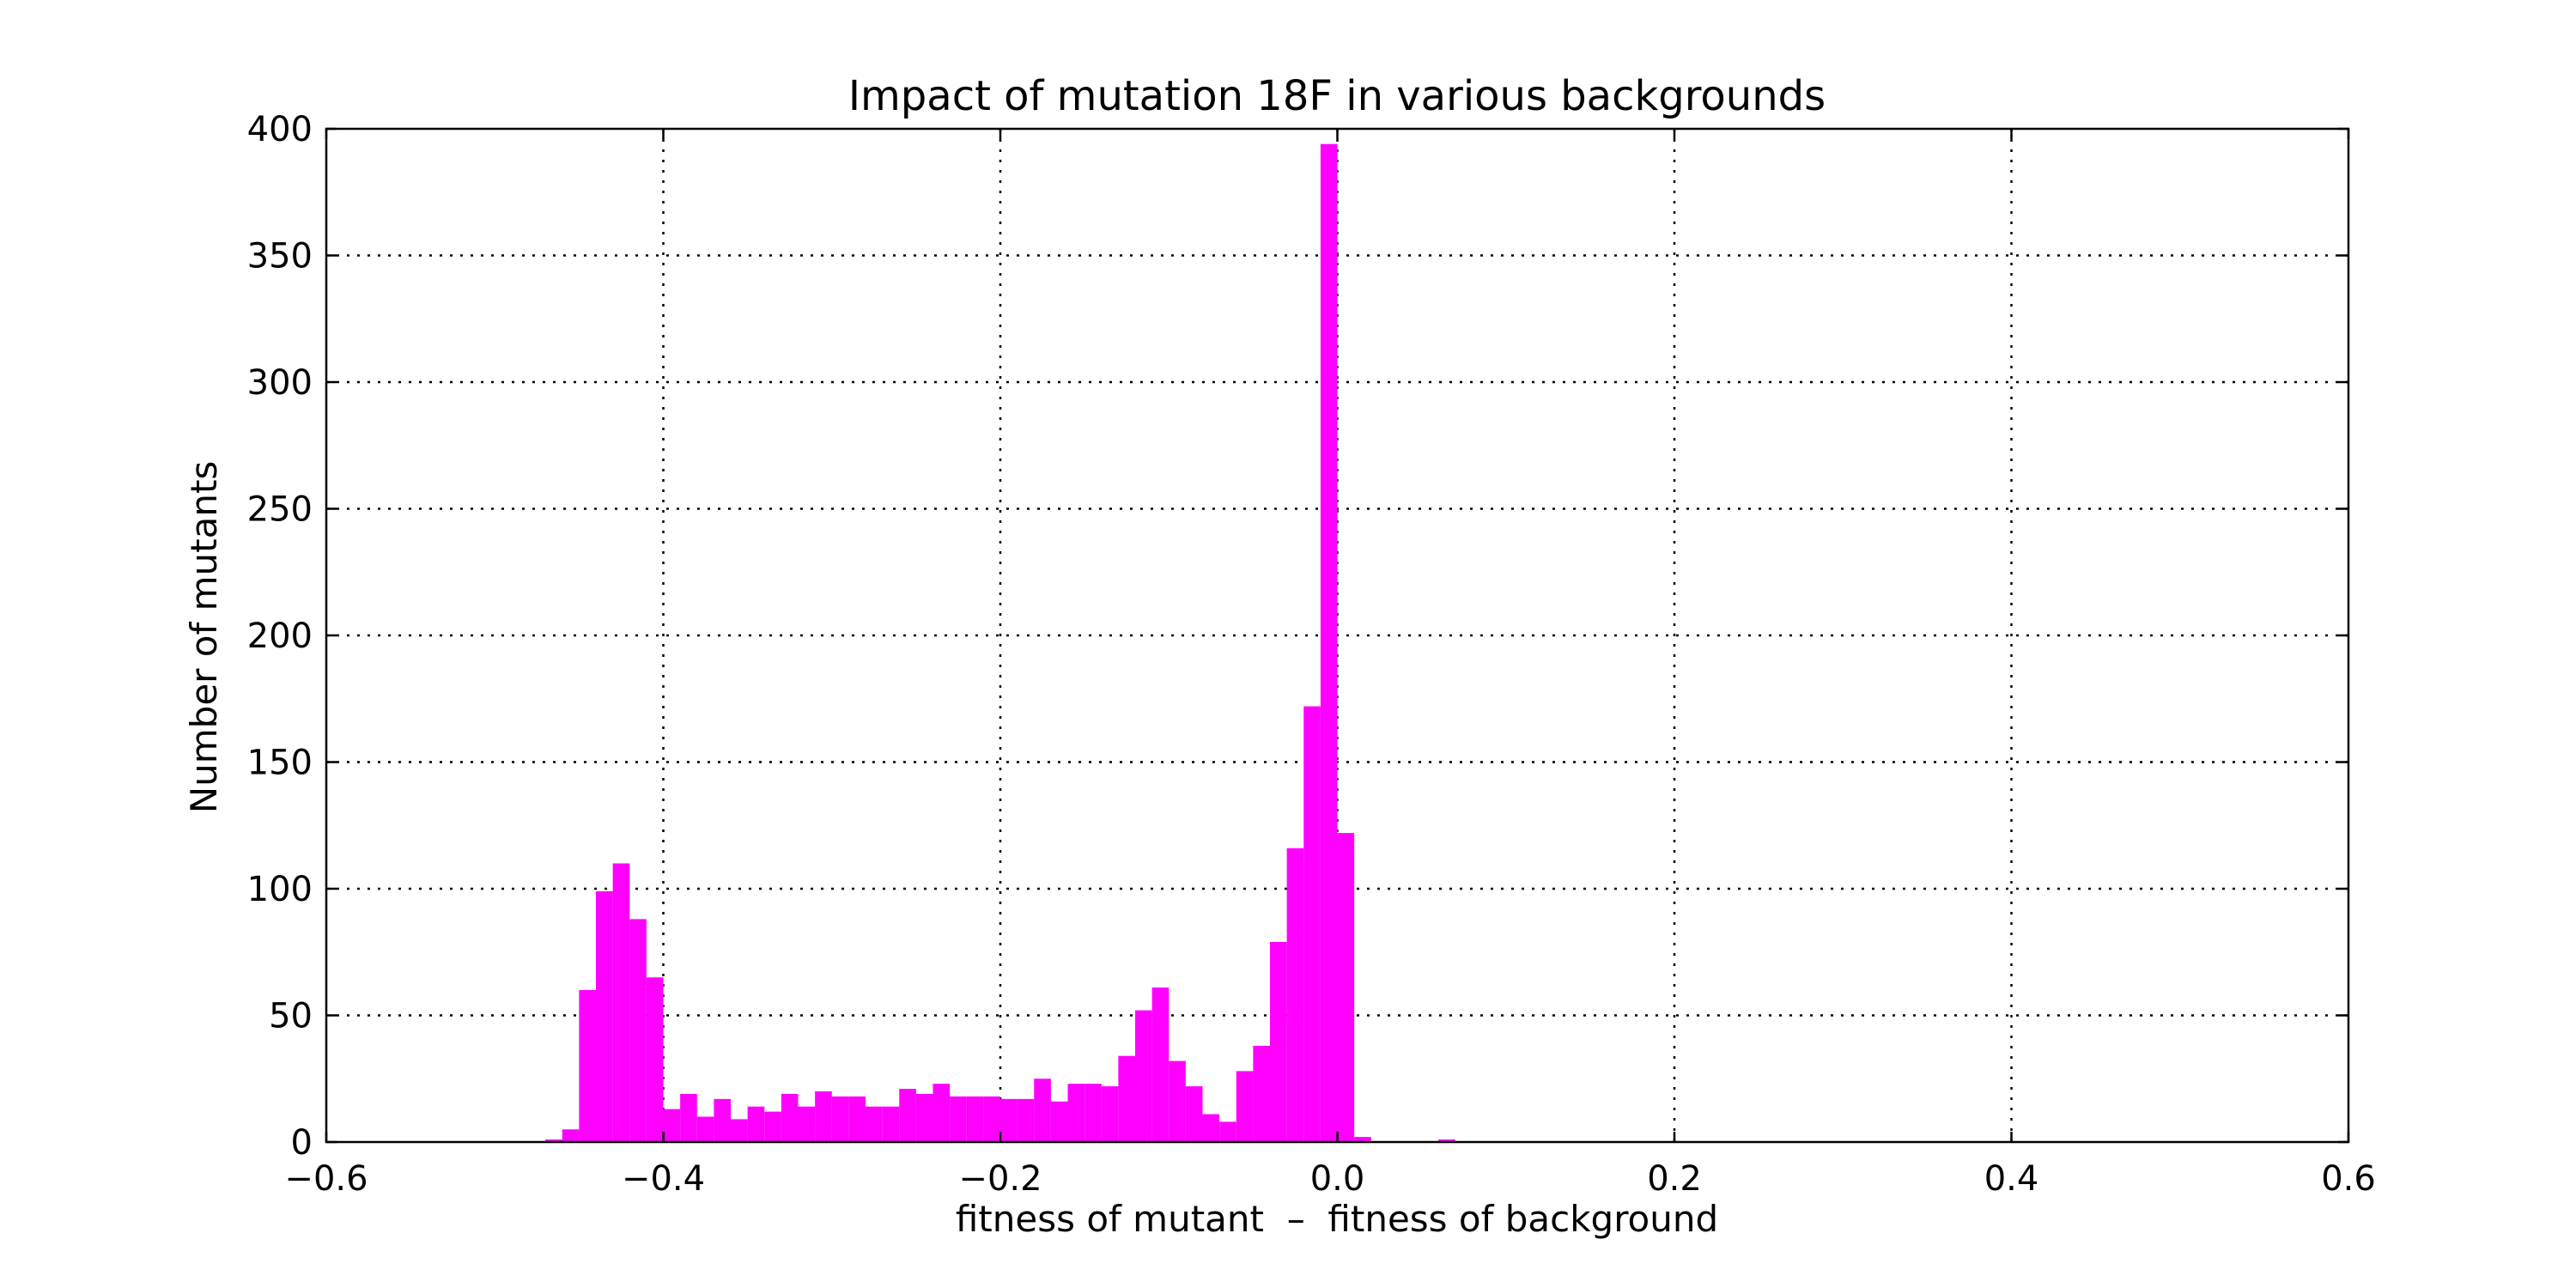  I want to click on x-tick-label: 0.2, so click(1675, 1179).